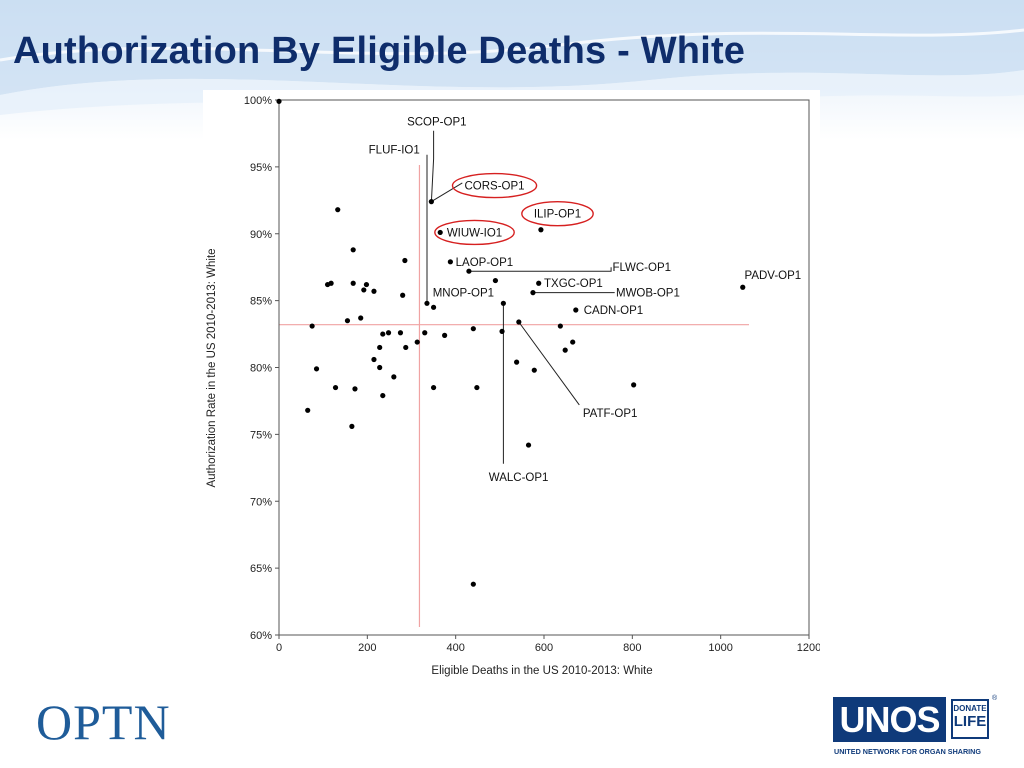  I want to click on unos-tagline: UNITED NETWORK FOR ORGAN SHARING, so click(907, 751).